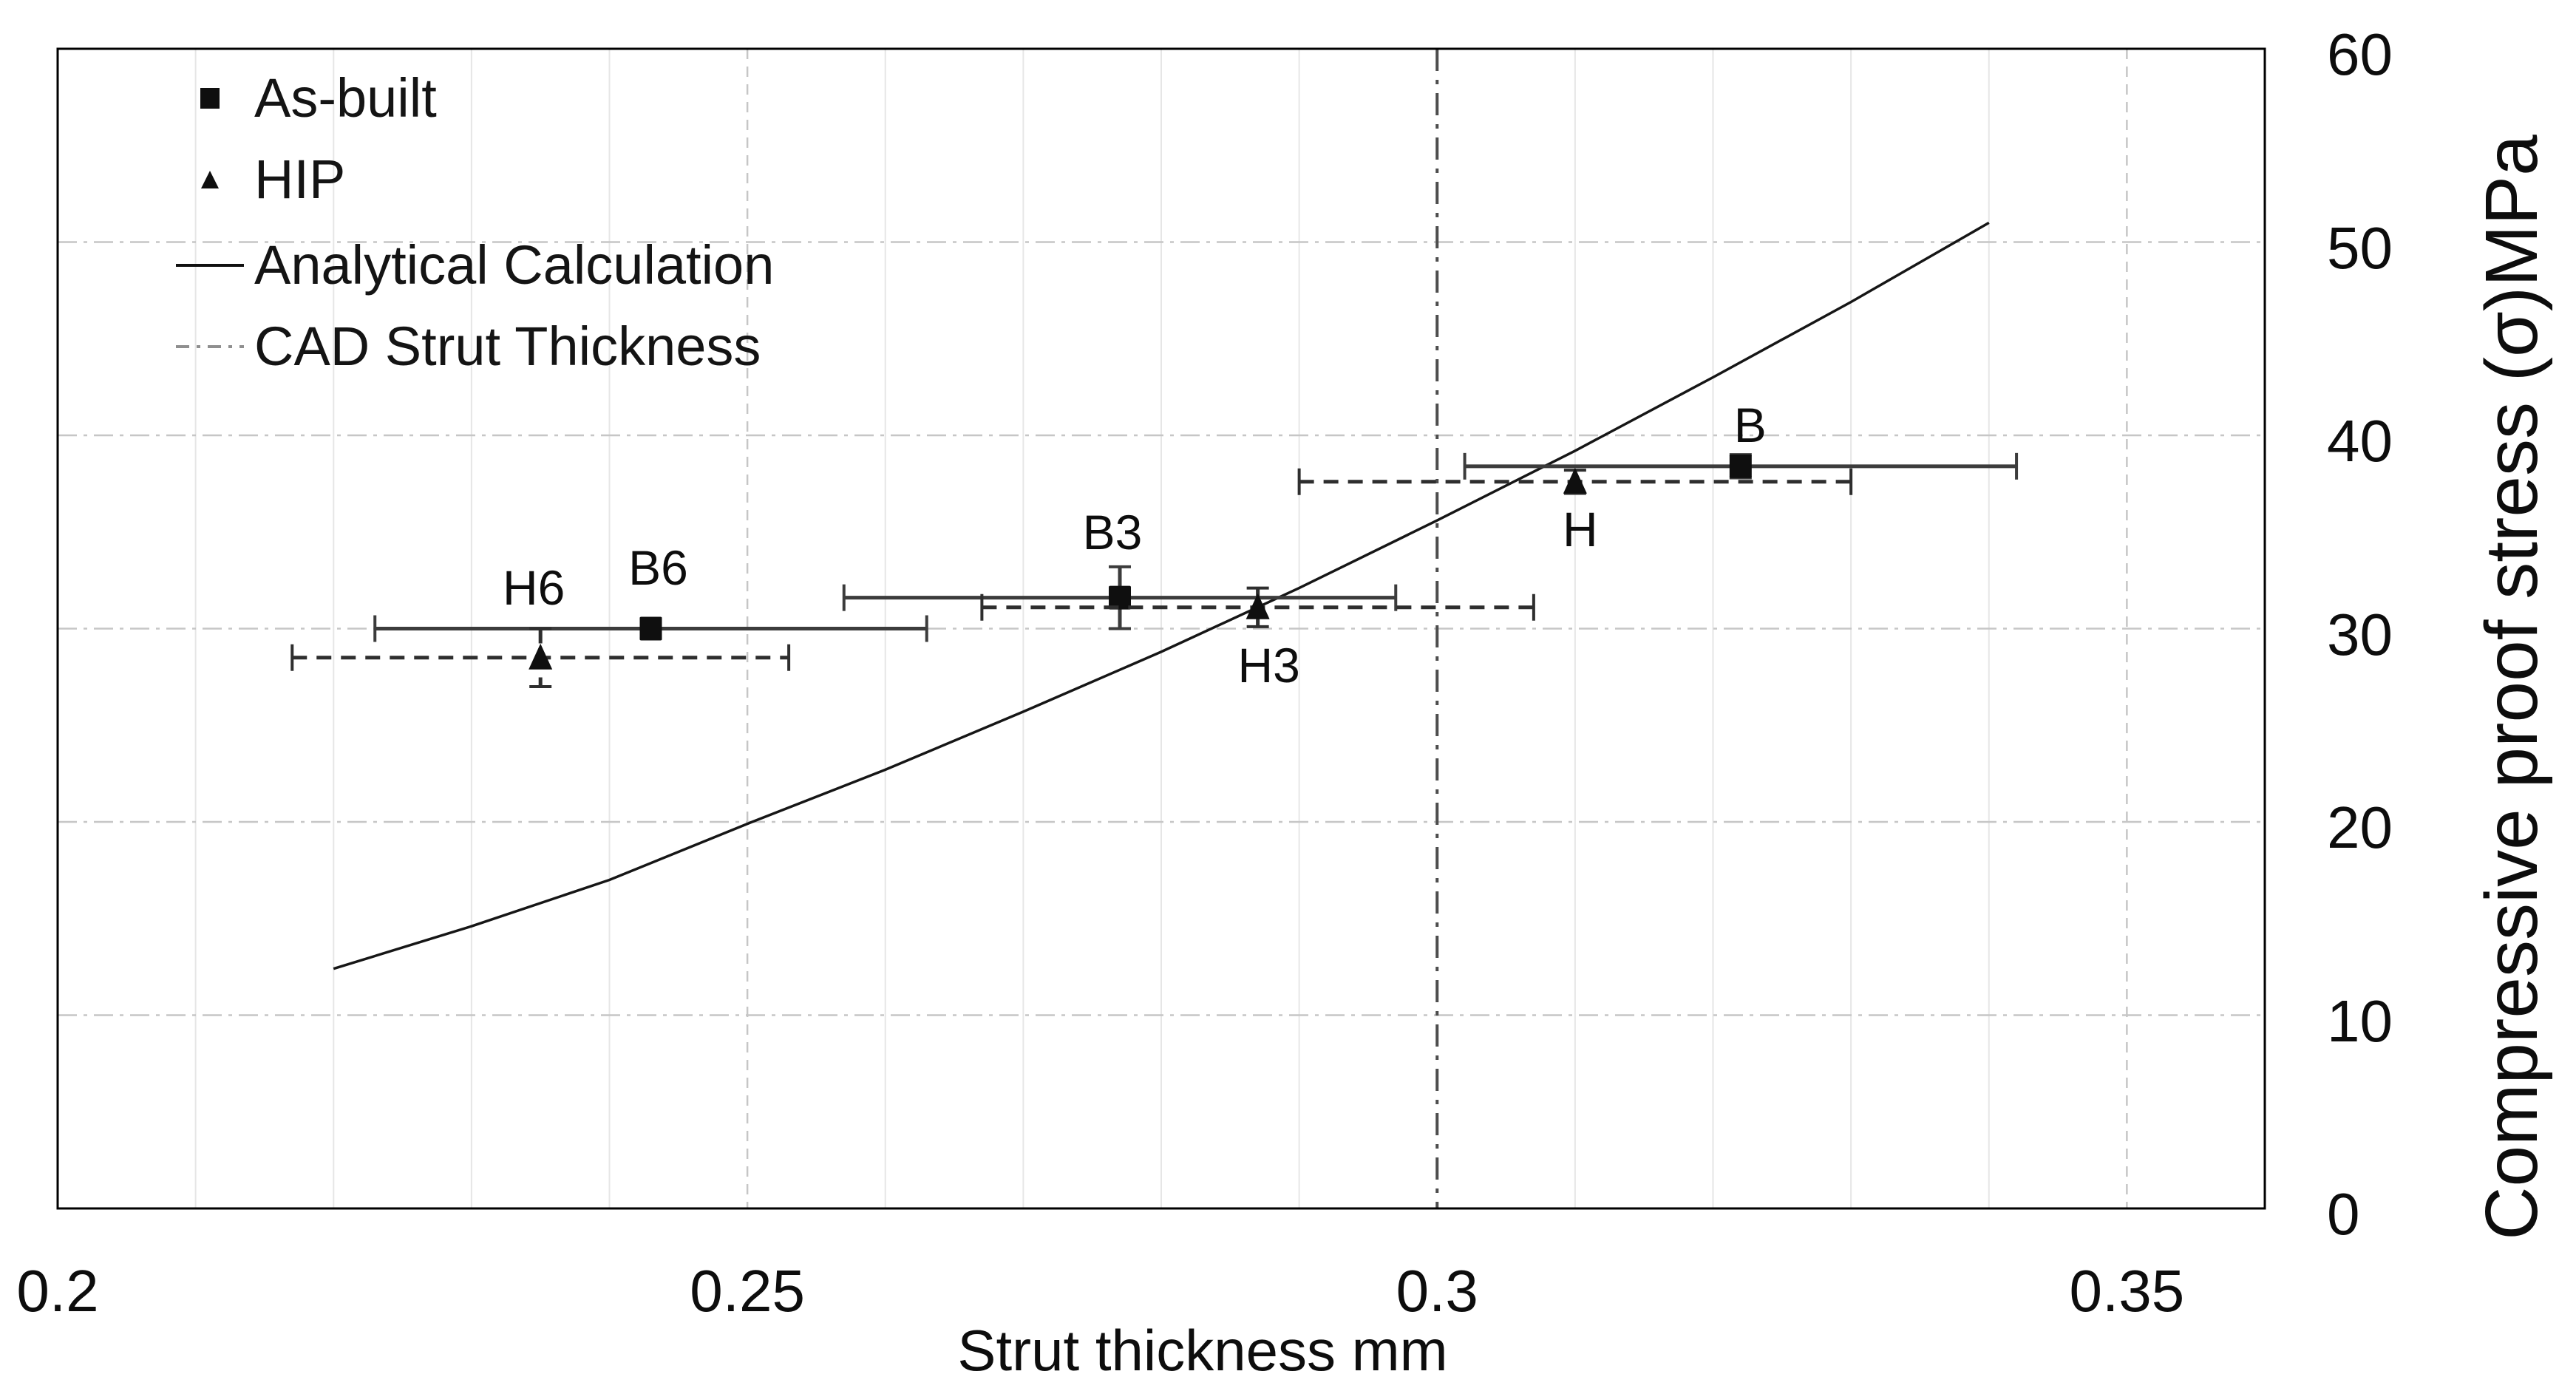 Image resolution: width=2576 pixels, height=1391 pixels. What do you see at coordinates (1112, 532) in the screenshot?
I see `point-label-B3: B3` at bounding box center [1112, 532].